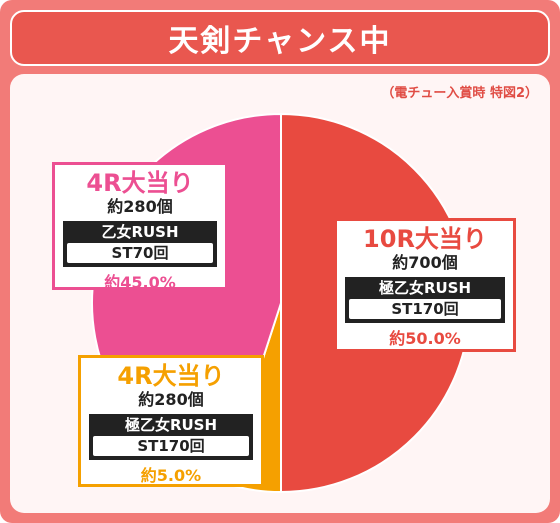  What do you see at coordinates (280, 41) in the screenshot?
I see `chart-title: 天剣チャンス中` at bounding box center [280, 41].